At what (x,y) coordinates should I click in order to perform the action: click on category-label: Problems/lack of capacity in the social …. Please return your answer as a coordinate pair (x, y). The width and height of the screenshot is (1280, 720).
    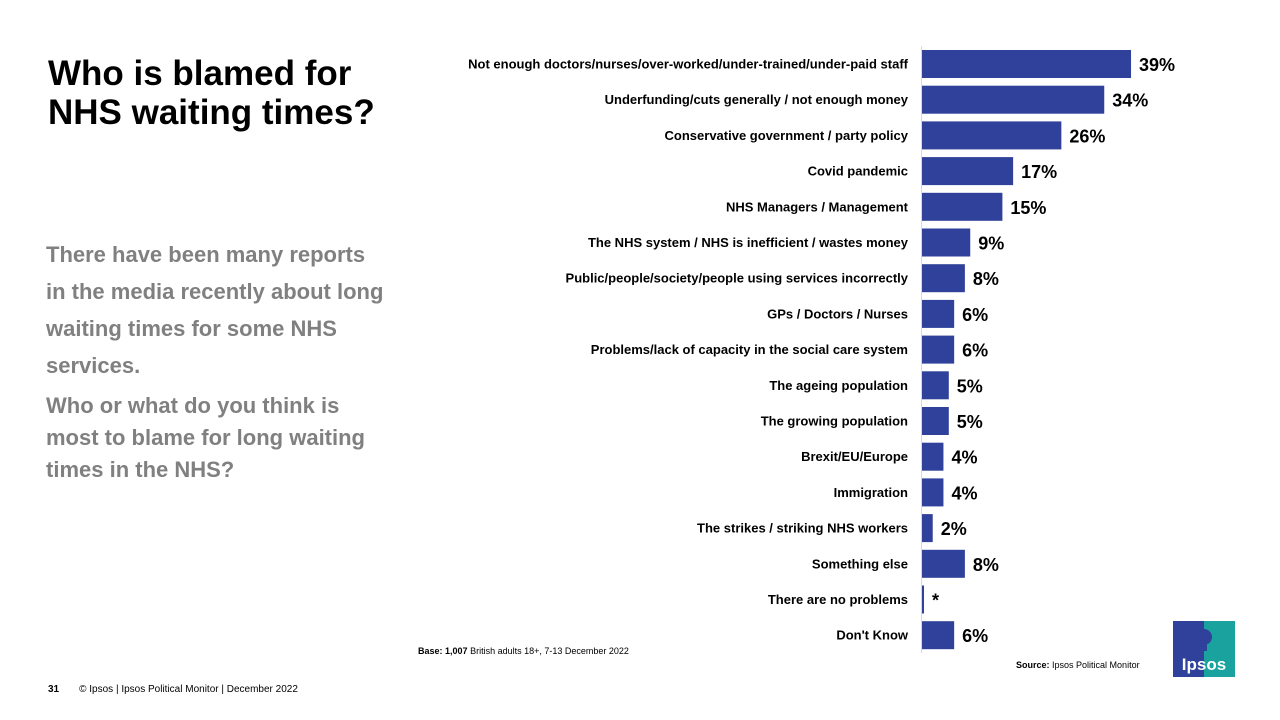
    Looking at the image, I should click on (749, 349).